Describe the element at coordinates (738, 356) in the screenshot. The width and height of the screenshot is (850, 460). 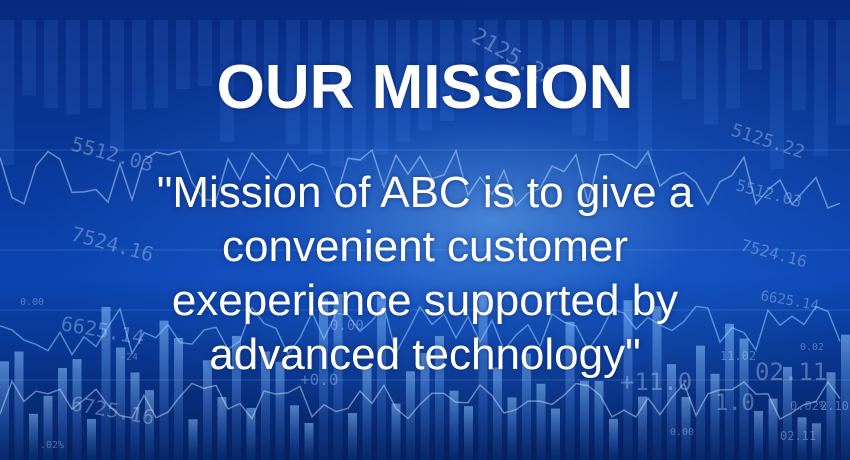
I see `ticker-number: 11.02` at that location.